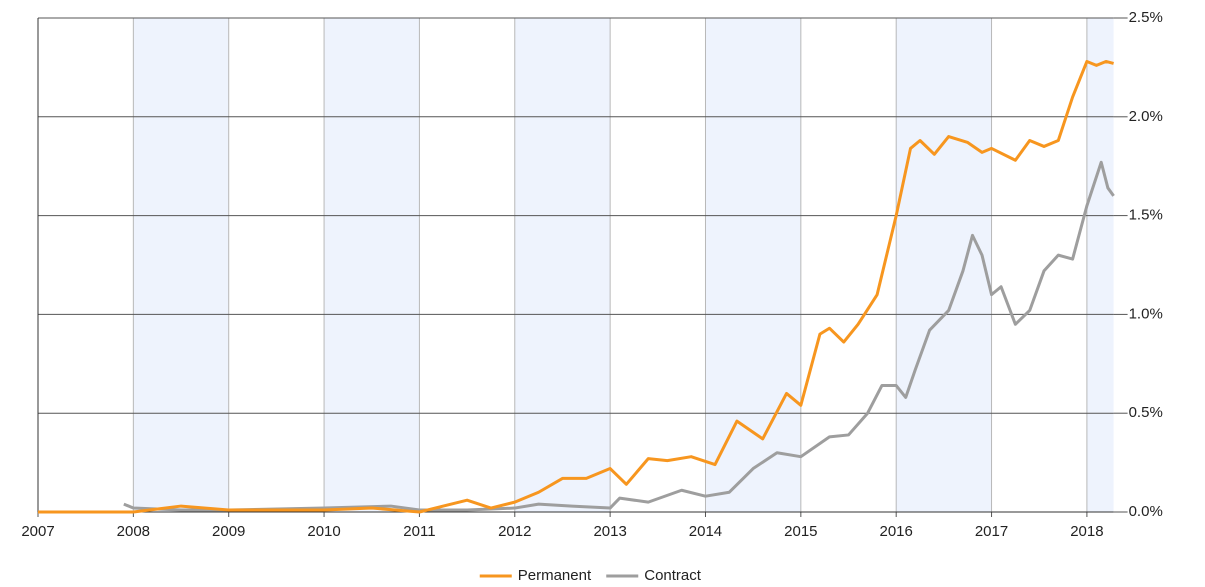 The height and width of the screenshot is (587, 1205). What do you see at coordinates (514, 531) in the screenshot?
I see `x-tick-label: 2012` at bounding box center [514, 531].